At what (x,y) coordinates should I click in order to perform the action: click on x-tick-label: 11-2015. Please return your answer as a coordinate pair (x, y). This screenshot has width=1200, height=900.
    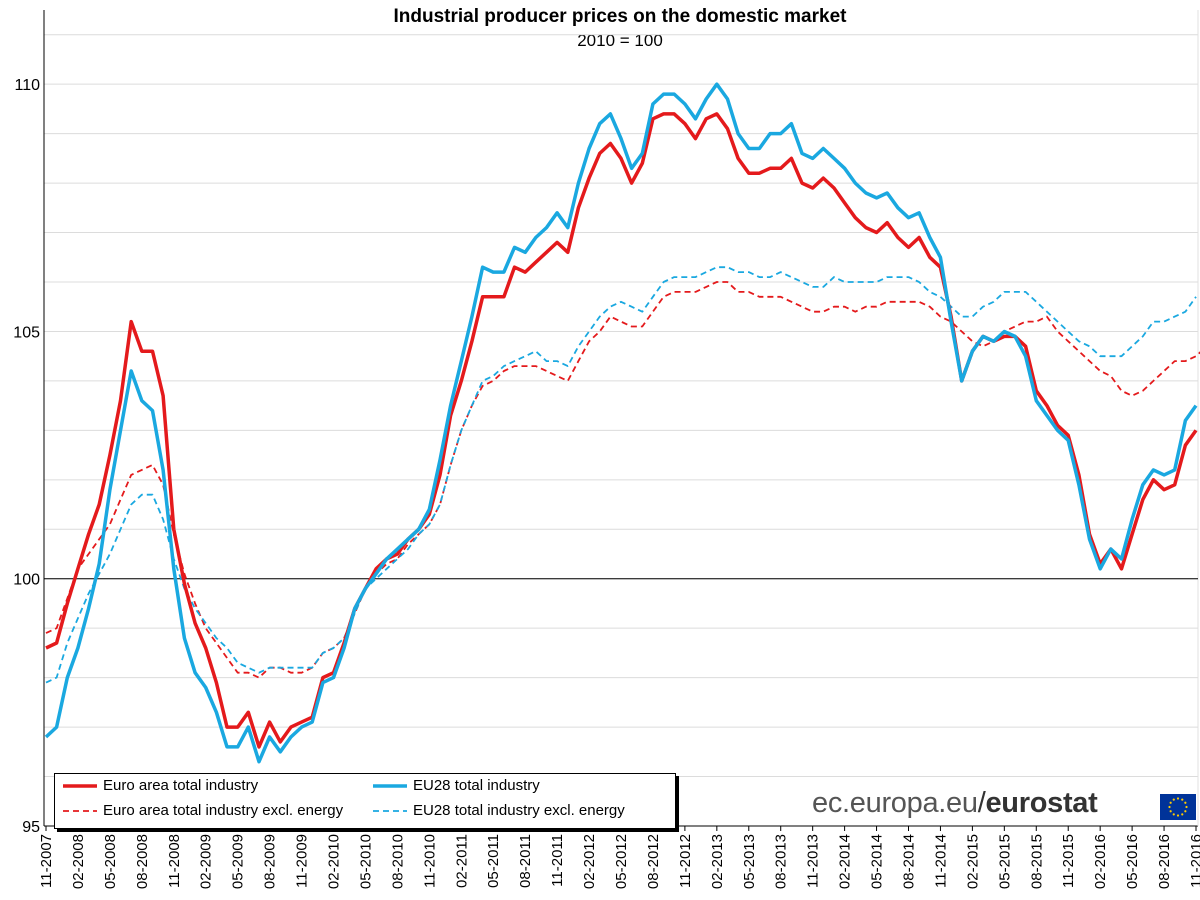
    Looking at the image, I should click on (1068, 861).